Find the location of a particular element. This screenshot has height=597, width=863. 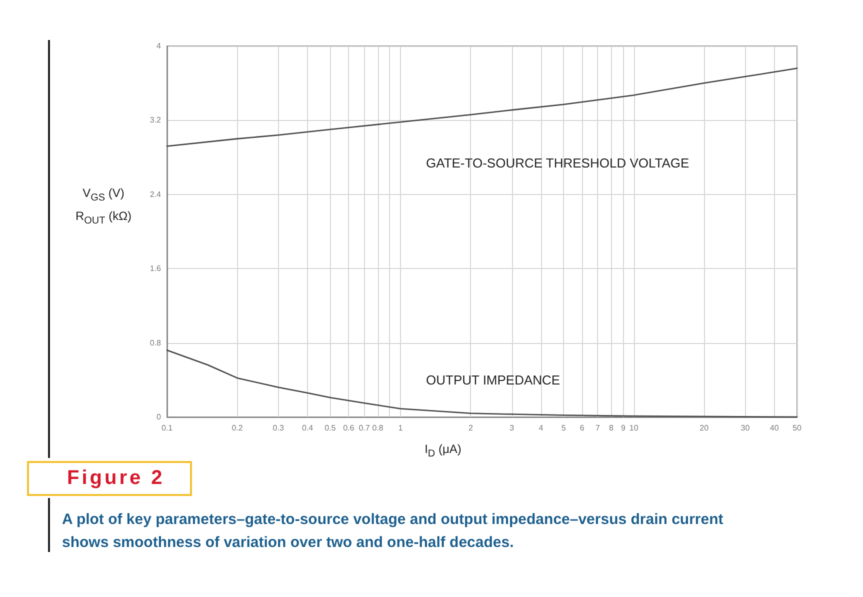

x-tick-label: 0.8 is located at coordinates (378, 428).